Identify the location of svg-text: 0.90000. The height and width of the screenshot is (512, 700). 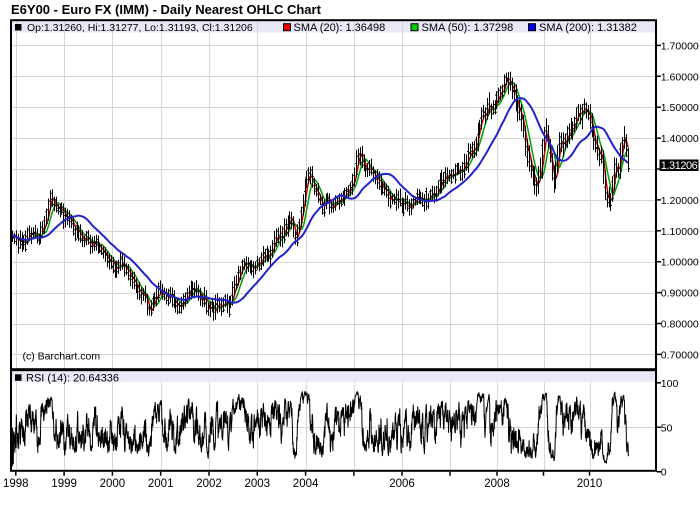
(680, 294).